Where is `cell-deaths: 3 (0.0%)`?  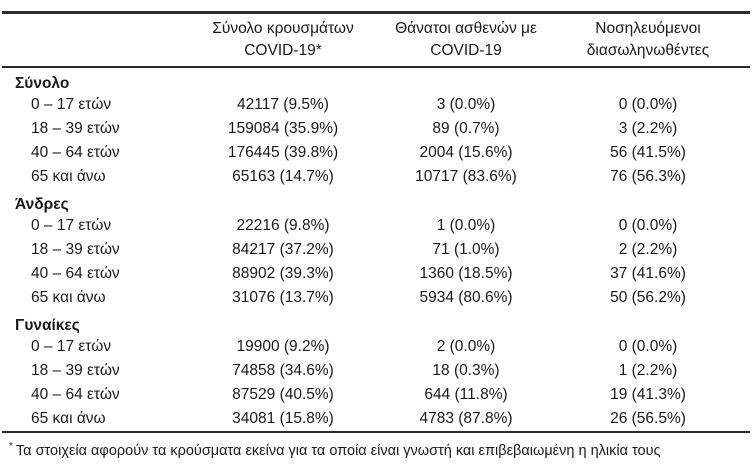
cell-deaths: 3 (0.0%) is located at coordinates (466, 104).